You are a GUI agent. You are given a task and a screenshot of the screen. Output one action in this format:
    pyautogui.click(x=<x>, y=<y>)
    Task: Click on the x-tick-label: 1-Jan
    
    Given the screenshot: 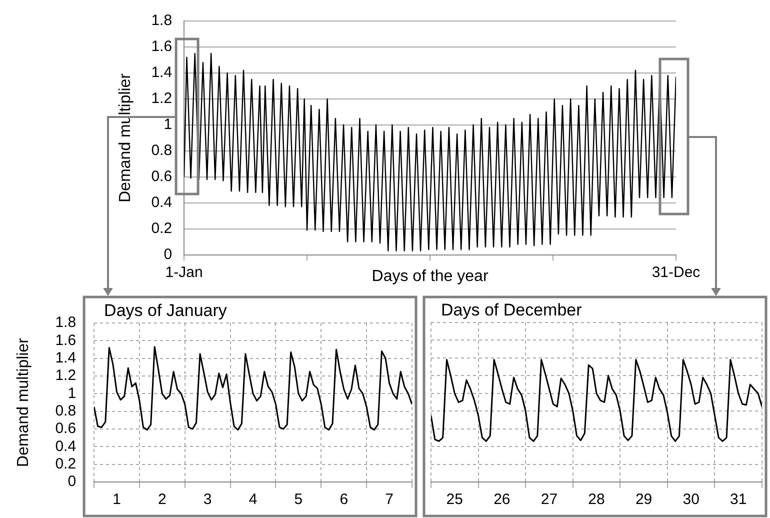 What is the action you would take?
    pyautogui.click(x=184, y=272)
    